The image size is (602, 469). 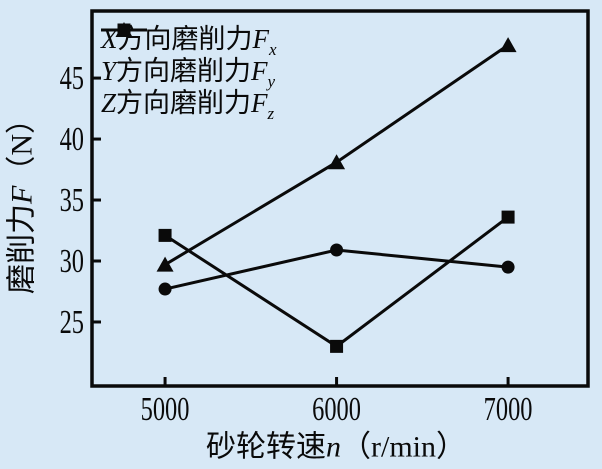 I want to click on legend-label: Y方向磨削力Fy, so click(x=188, y=70).